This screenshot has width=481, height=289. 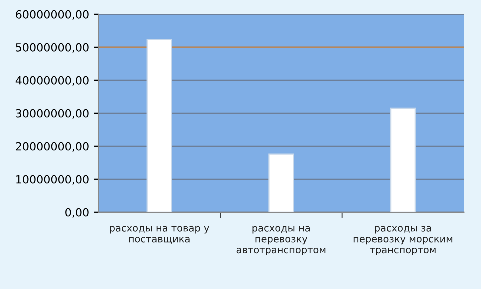 What do you see at coordinates (52, 48) in the screenshot?
I see `y-tick-label: 50000000,00` at bounding box center [52, 48].